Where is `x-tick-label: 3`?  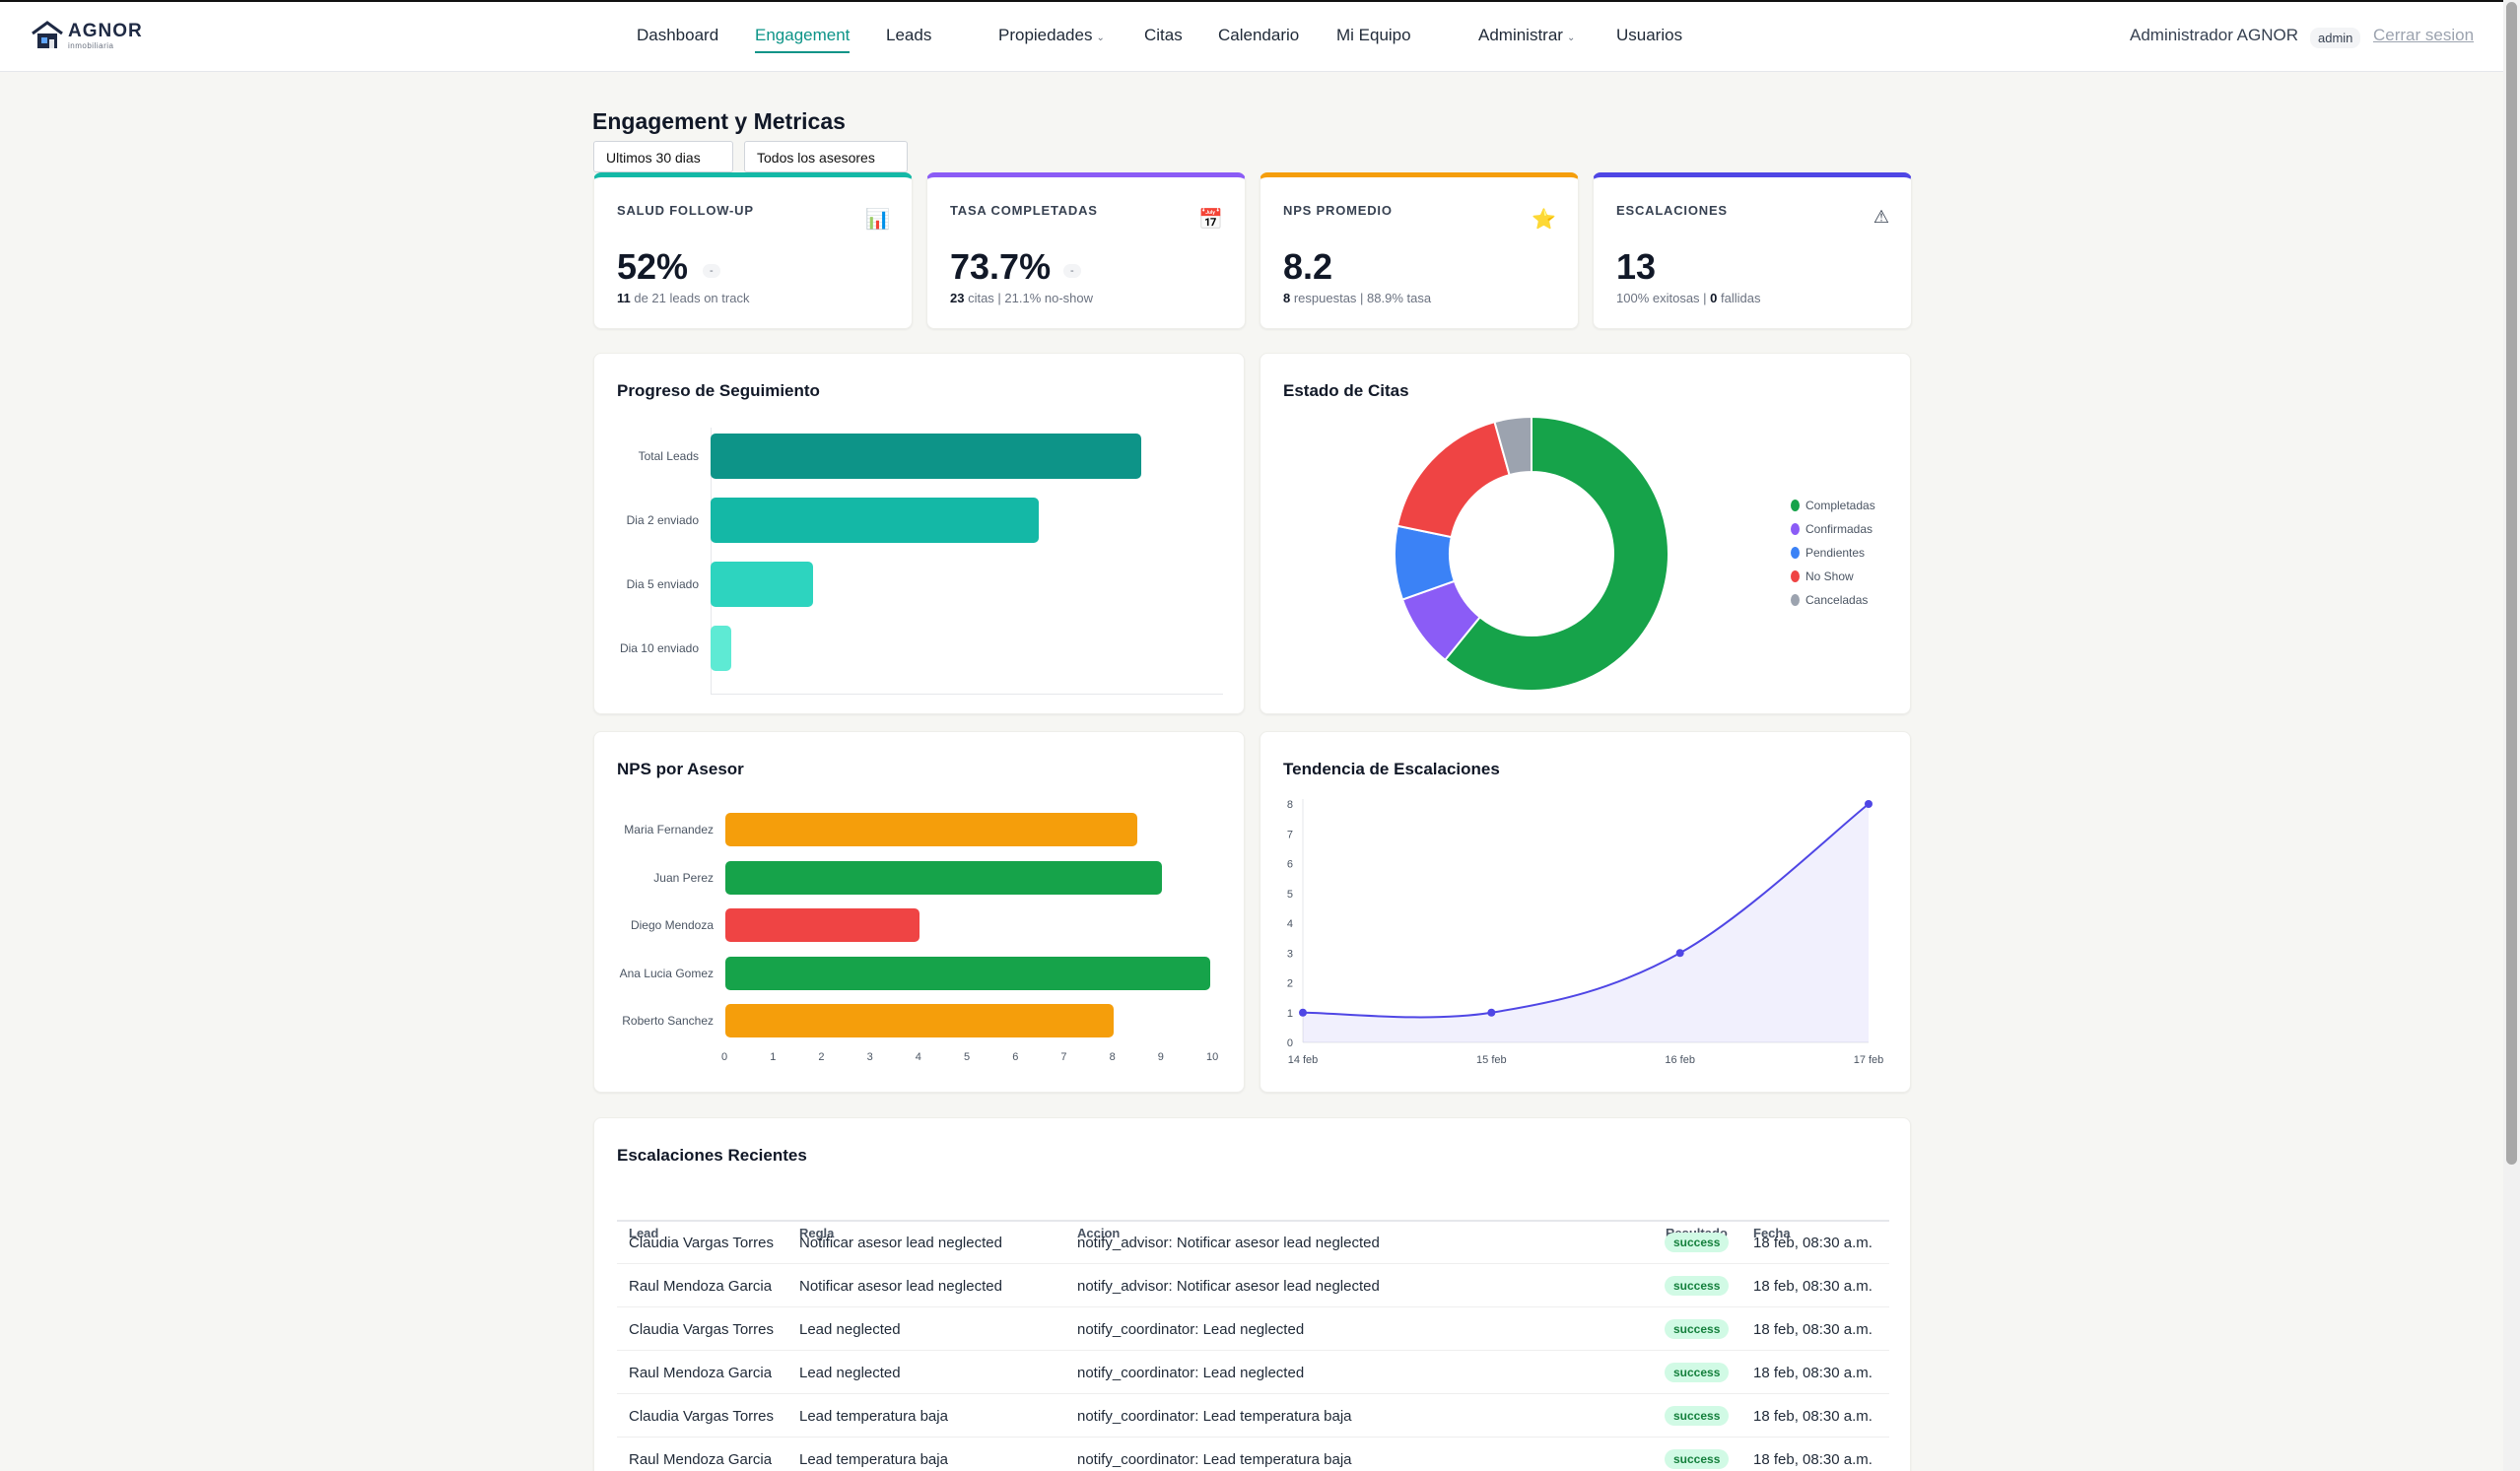
x-tick-label: 3 is located at coordinates (869, 1057).